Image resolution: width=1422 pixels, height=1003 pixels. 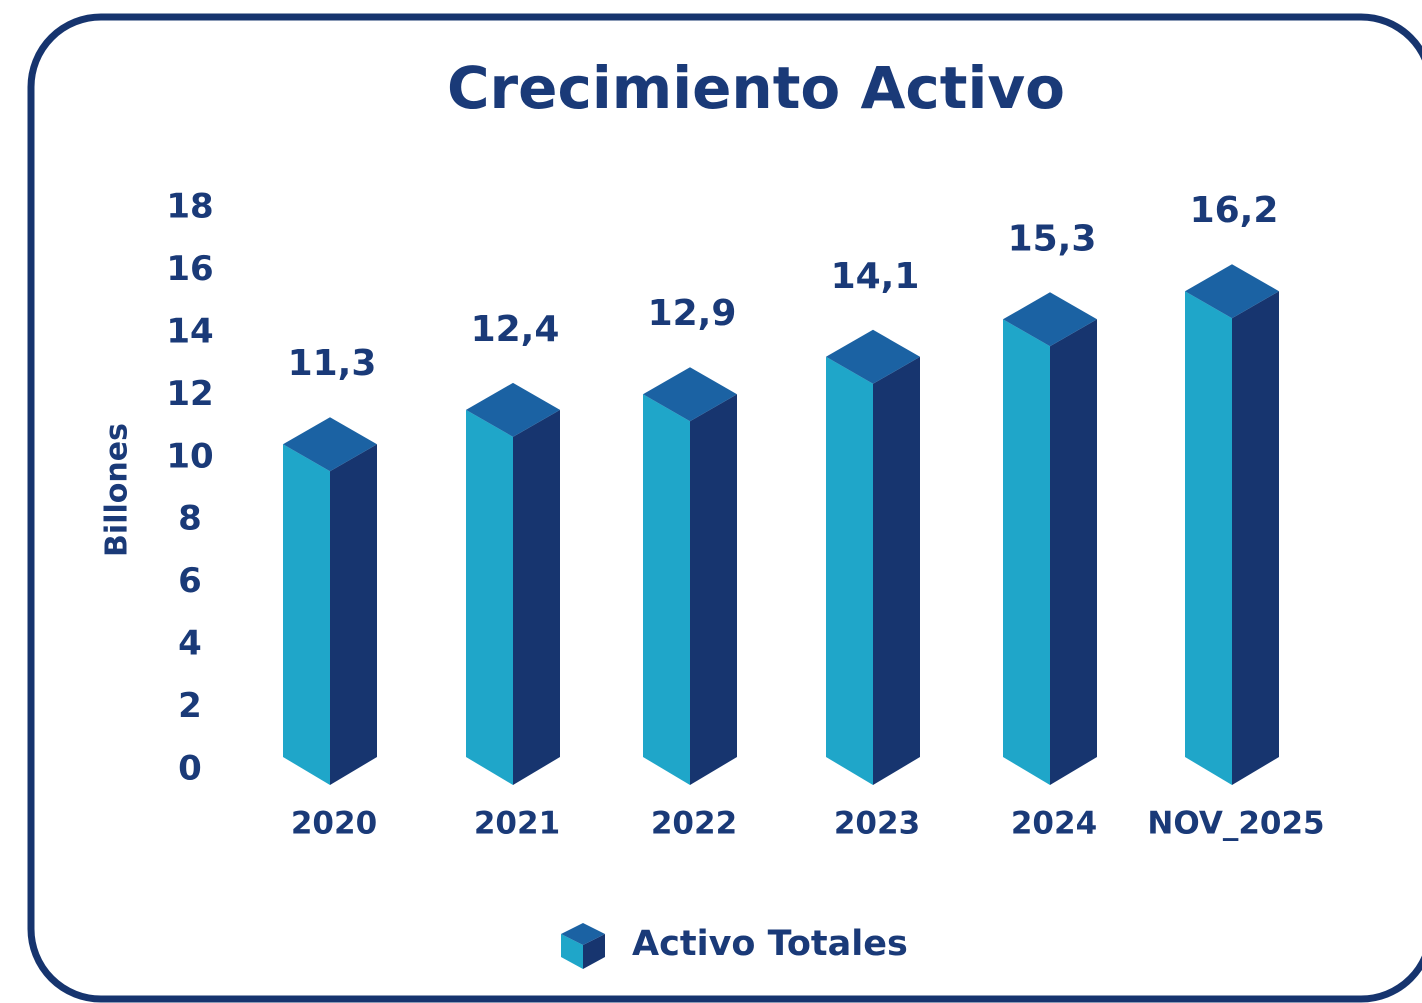 I want to click on legend-icon-right, so click(x=594, y=951).